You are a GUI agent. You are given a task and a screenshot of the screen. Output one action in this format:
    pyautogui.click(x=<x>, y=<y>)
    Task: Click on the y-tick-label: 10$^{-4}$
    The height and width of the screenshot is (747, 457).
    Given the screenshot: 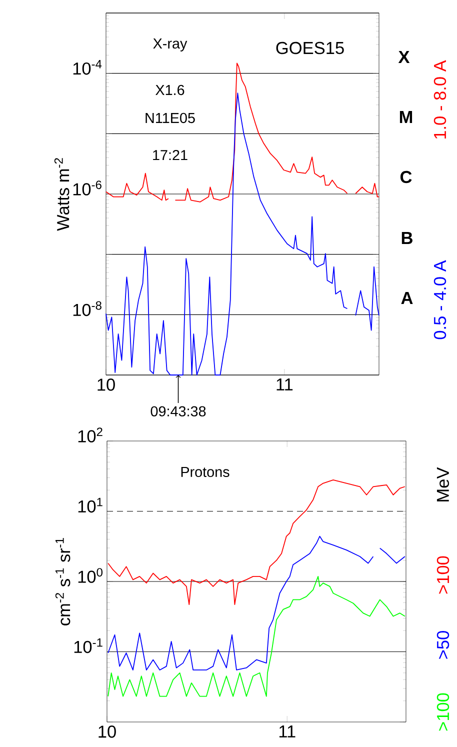 What is the action you would take?
    pyautogui.click(x=87, y=67)
    